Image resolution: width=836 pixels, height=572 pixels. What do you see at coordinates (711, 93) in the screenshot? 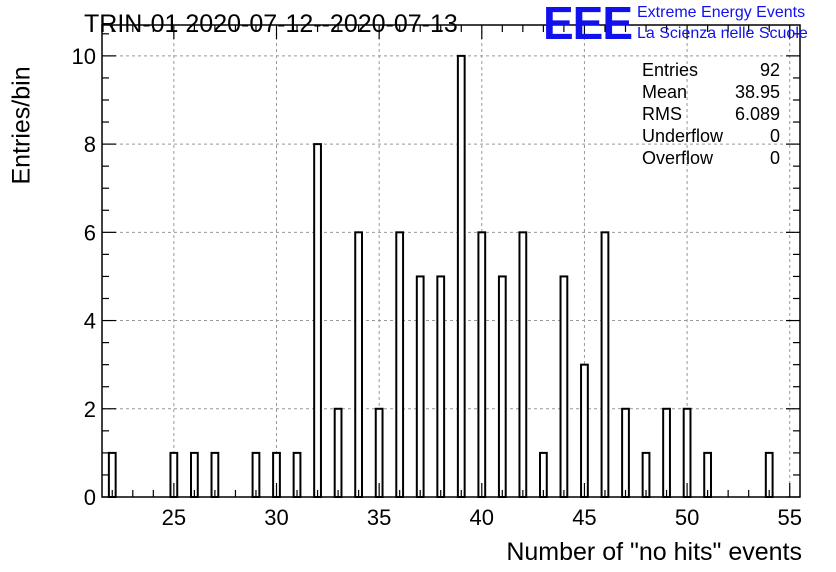
I see `stat-row-mean: Mean 38.95` at bounding box center [711, 93].